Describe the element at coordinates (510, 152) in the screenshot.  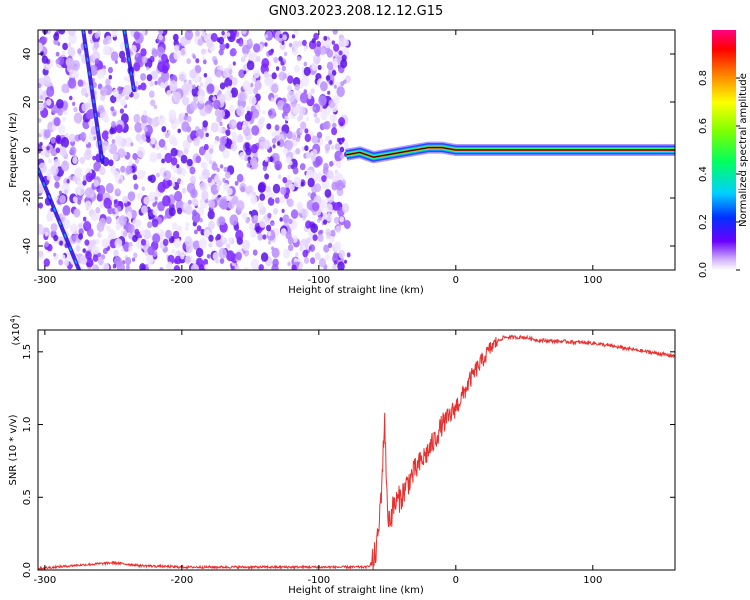
I see `signal-track` at that location.